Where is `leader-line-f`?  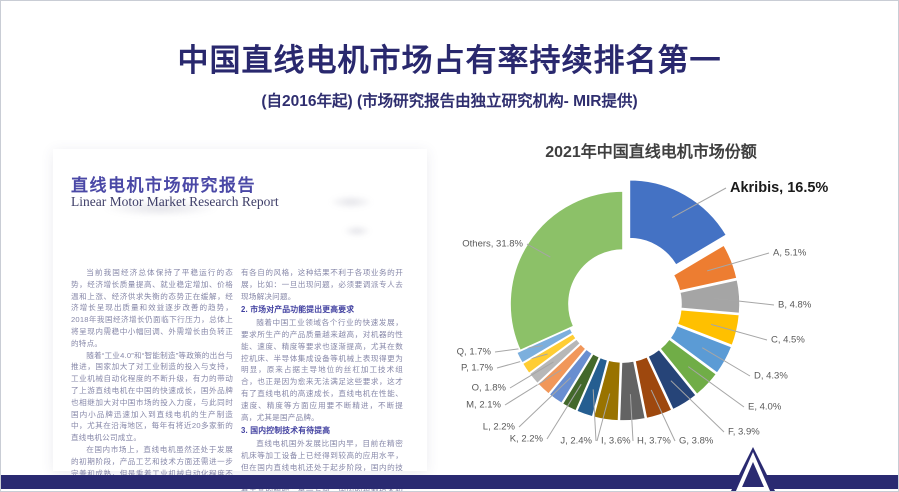 leader-line-f is located at coordinates (697, 406).